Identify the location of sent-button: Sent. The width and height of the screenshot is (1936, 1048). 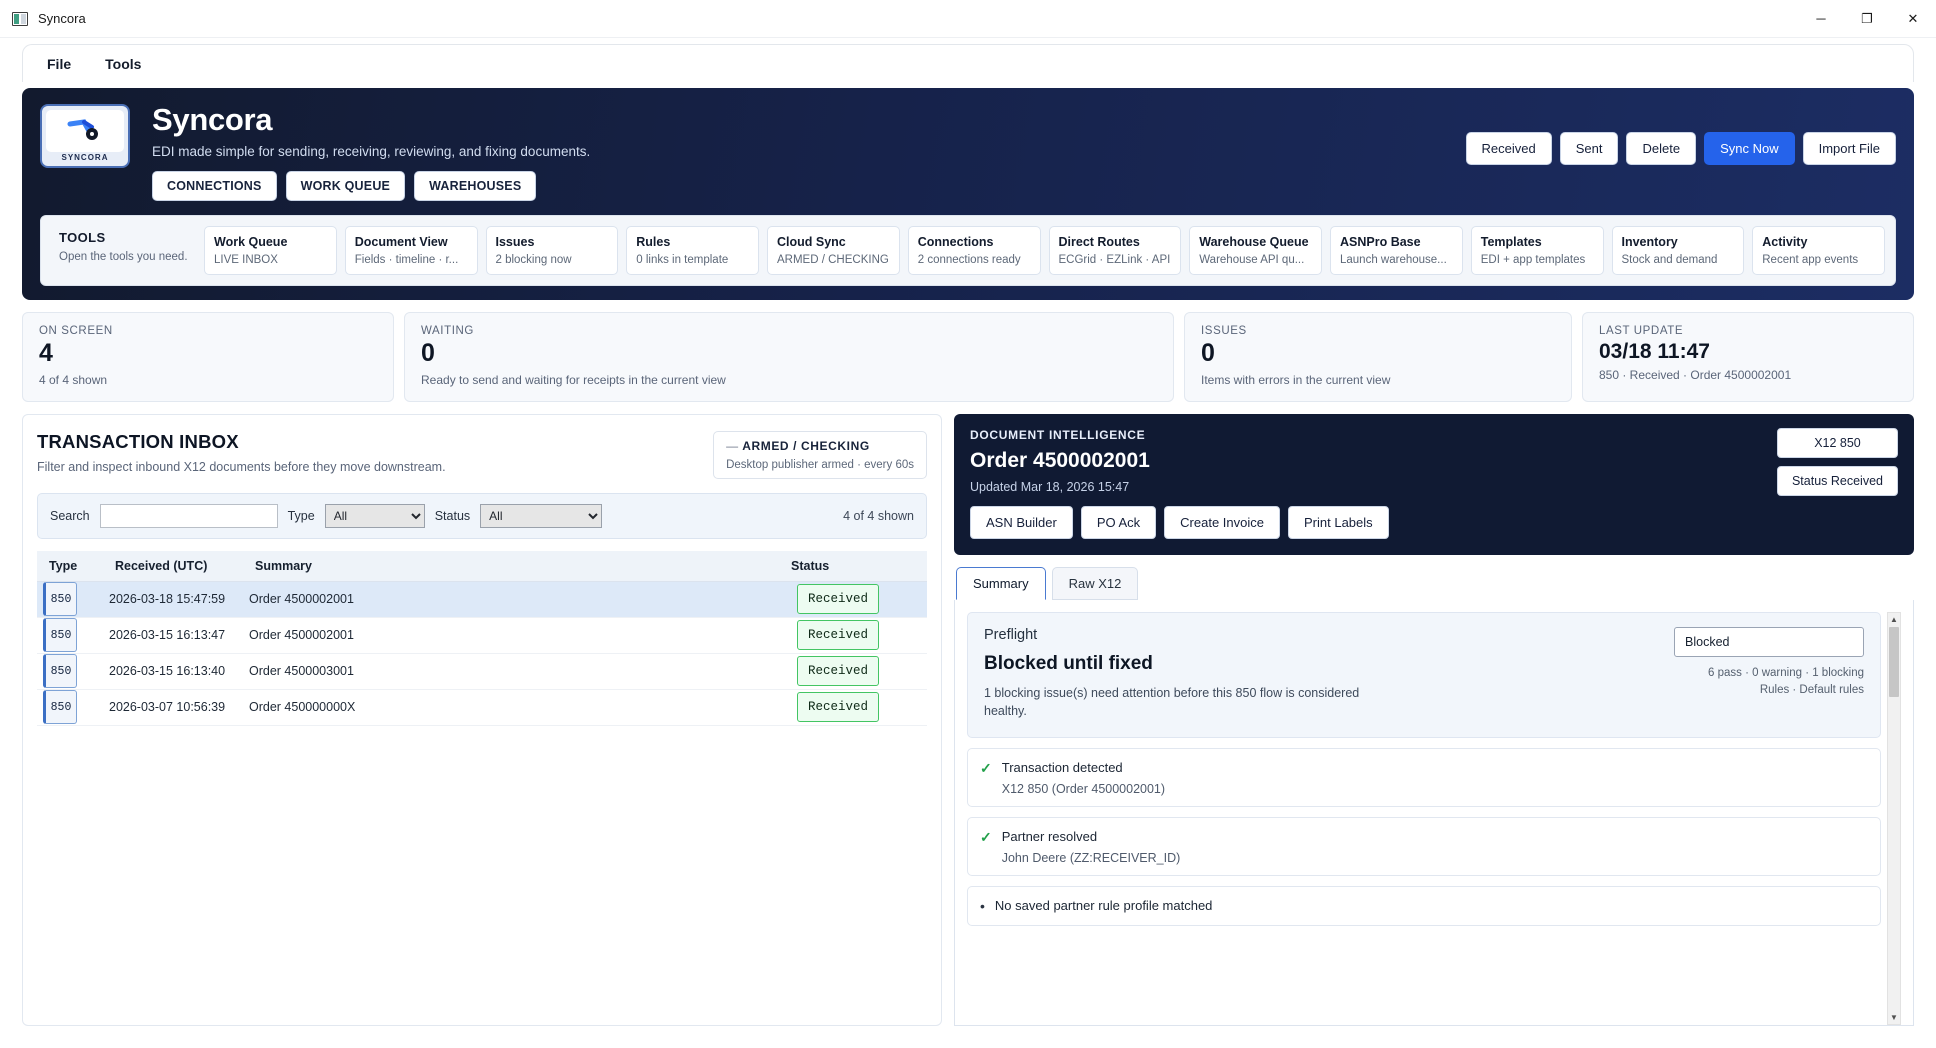
(1589, 148).